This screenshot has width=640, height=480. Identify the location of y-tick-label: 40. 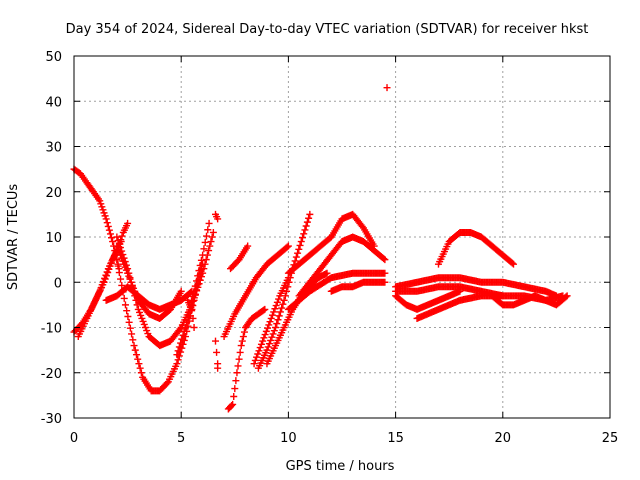
(53, 102).